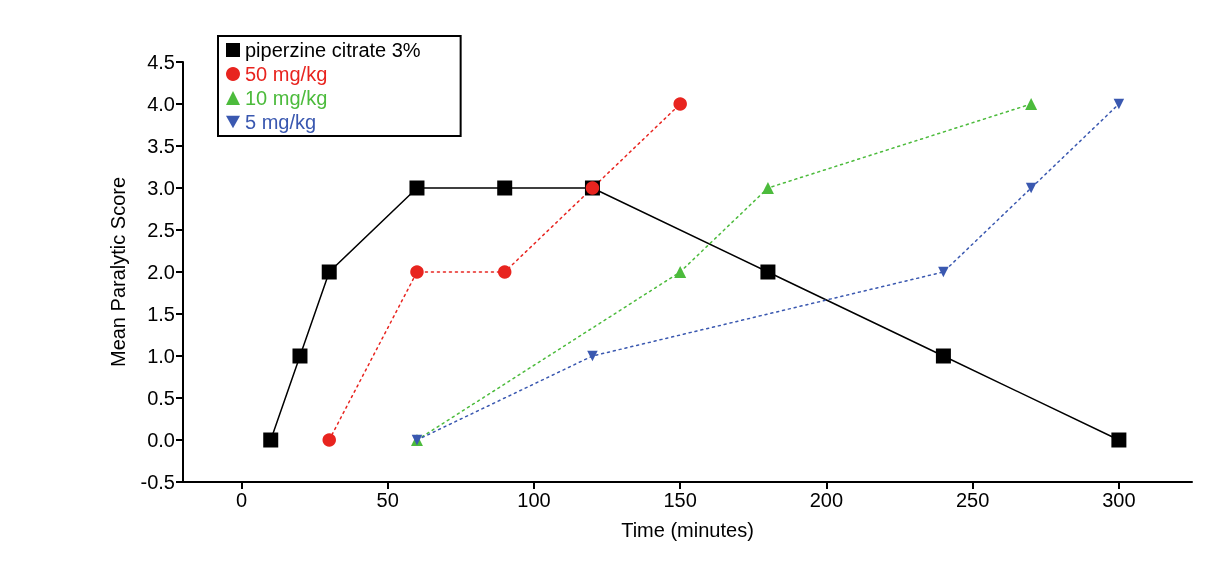 This screenshot has height=584, width=1210. Describe the element at coordinates (118, 272) in the screenshot. I see `y-axis-title: Mean Paralytic Score` at that location.